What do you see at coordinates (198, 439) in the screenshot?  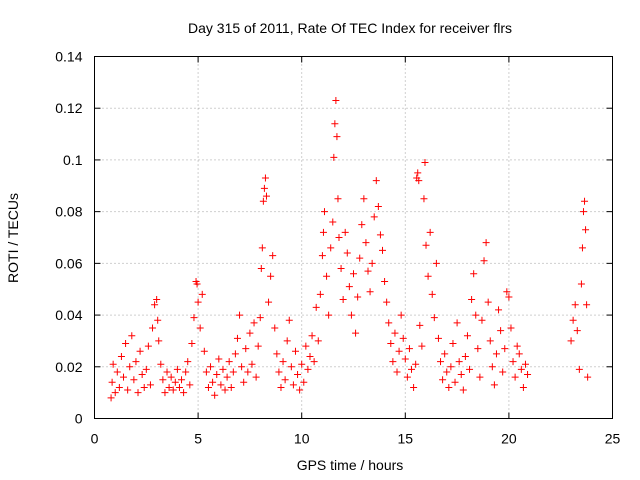 I see `x-tick-label: 5` at bounding box center [198, 439].